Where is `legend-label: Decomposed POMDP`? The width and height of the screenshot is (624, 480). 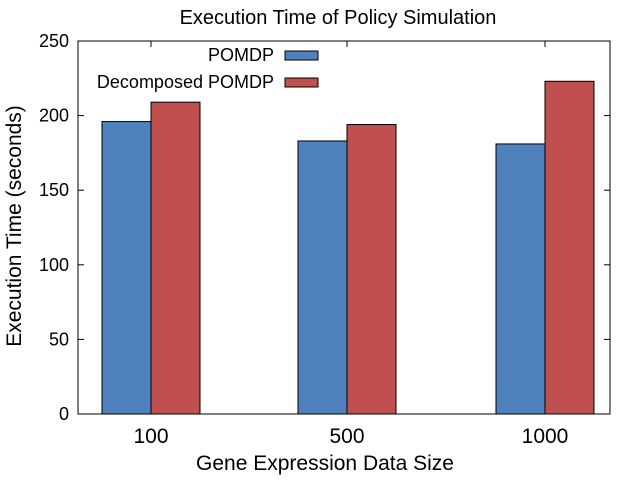 legend-label: Decomposed POMDP is located at coordinates (185, 82).